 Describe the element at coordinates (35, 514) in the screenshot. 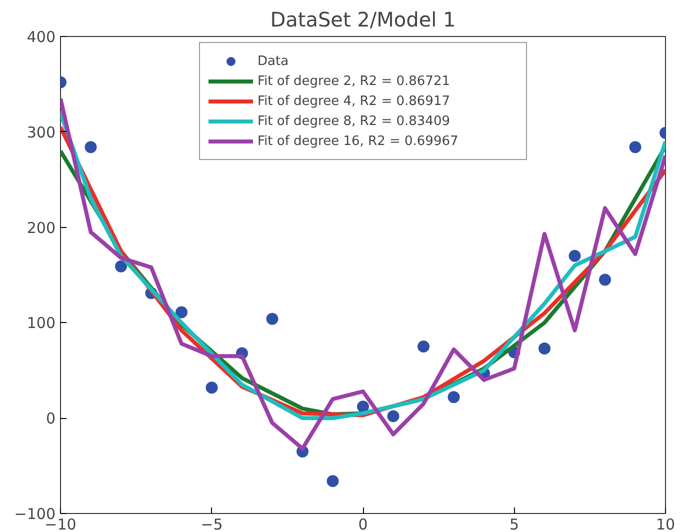

I see `y-tick-label: −100` at that location.